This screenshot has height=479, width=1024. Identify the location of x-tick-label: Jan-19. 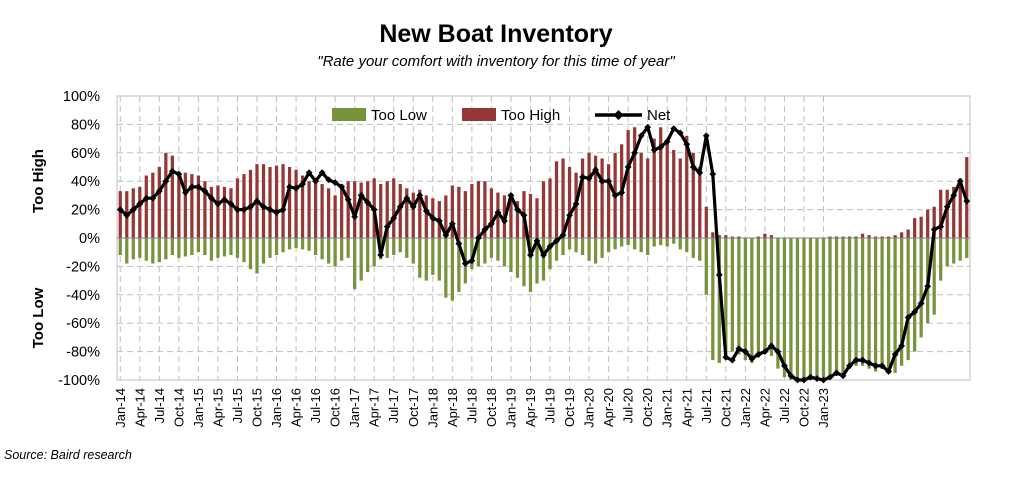
(510, 408).